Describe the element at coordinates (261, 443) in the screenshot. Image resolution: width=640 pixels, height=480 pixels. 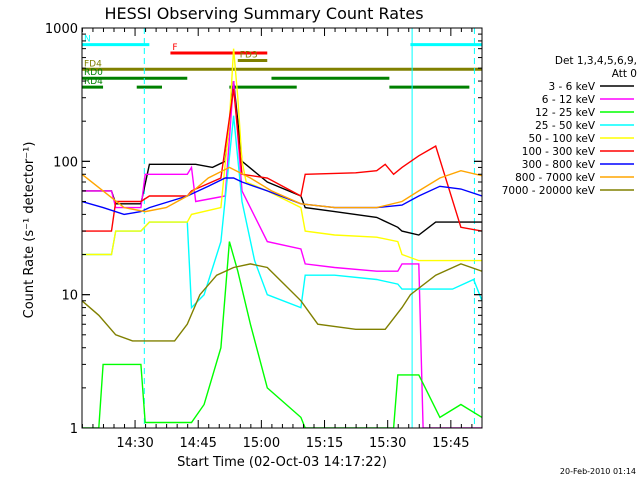
I see `x-tick-label-2: 15:00` at that location.